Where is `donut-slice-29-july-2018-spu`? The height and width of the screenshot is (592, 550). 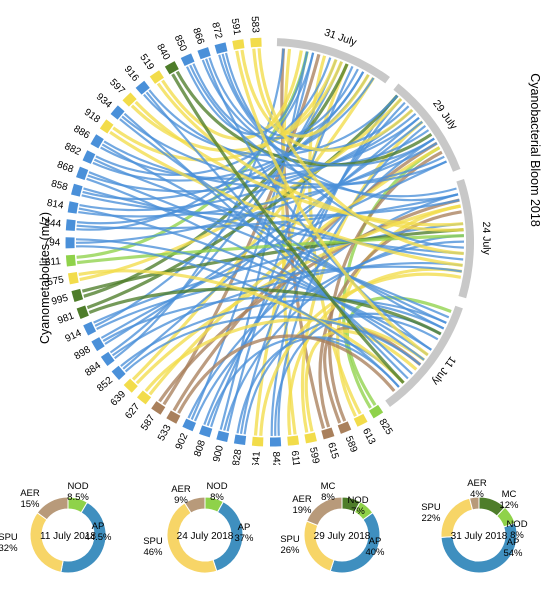 donut-slice-29-july-2018-spu is located at coordinates (319, 546).